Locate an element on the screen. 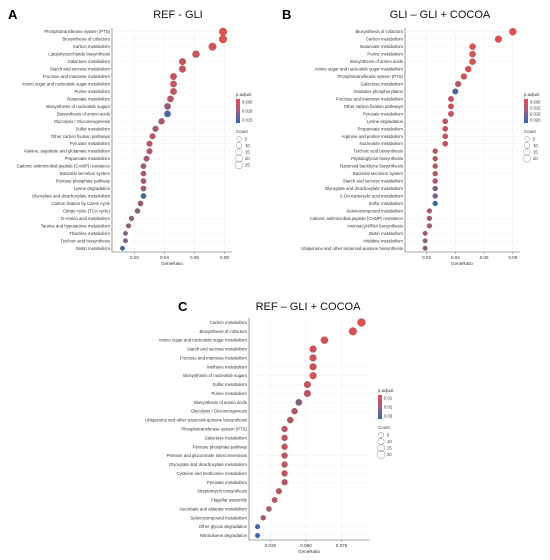  x-tick-label: 0.050 is located at coordinates (306, 545).